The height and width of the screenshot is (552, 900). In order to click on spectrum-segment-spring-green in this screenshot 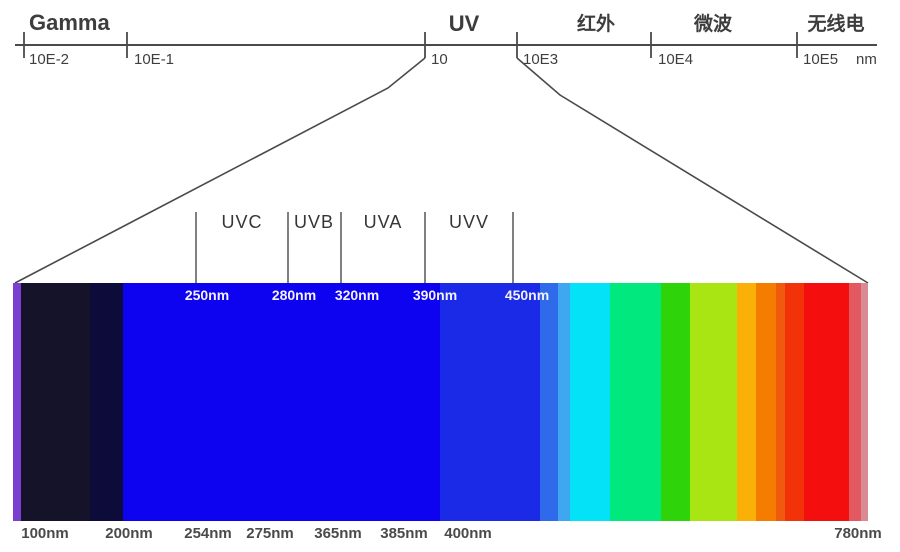, I will do `click(635, 402)`.